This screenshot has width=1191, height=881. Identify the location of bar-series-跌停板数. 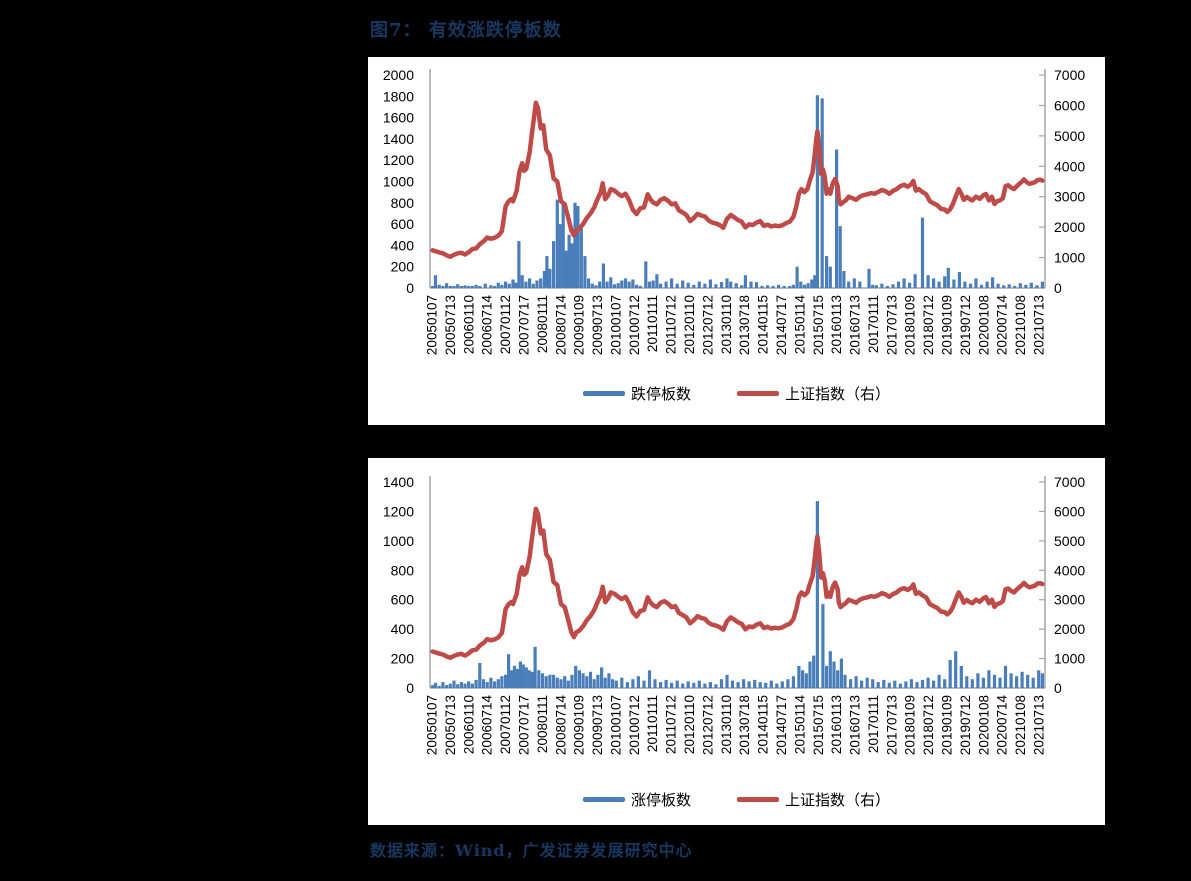
(737, 192).